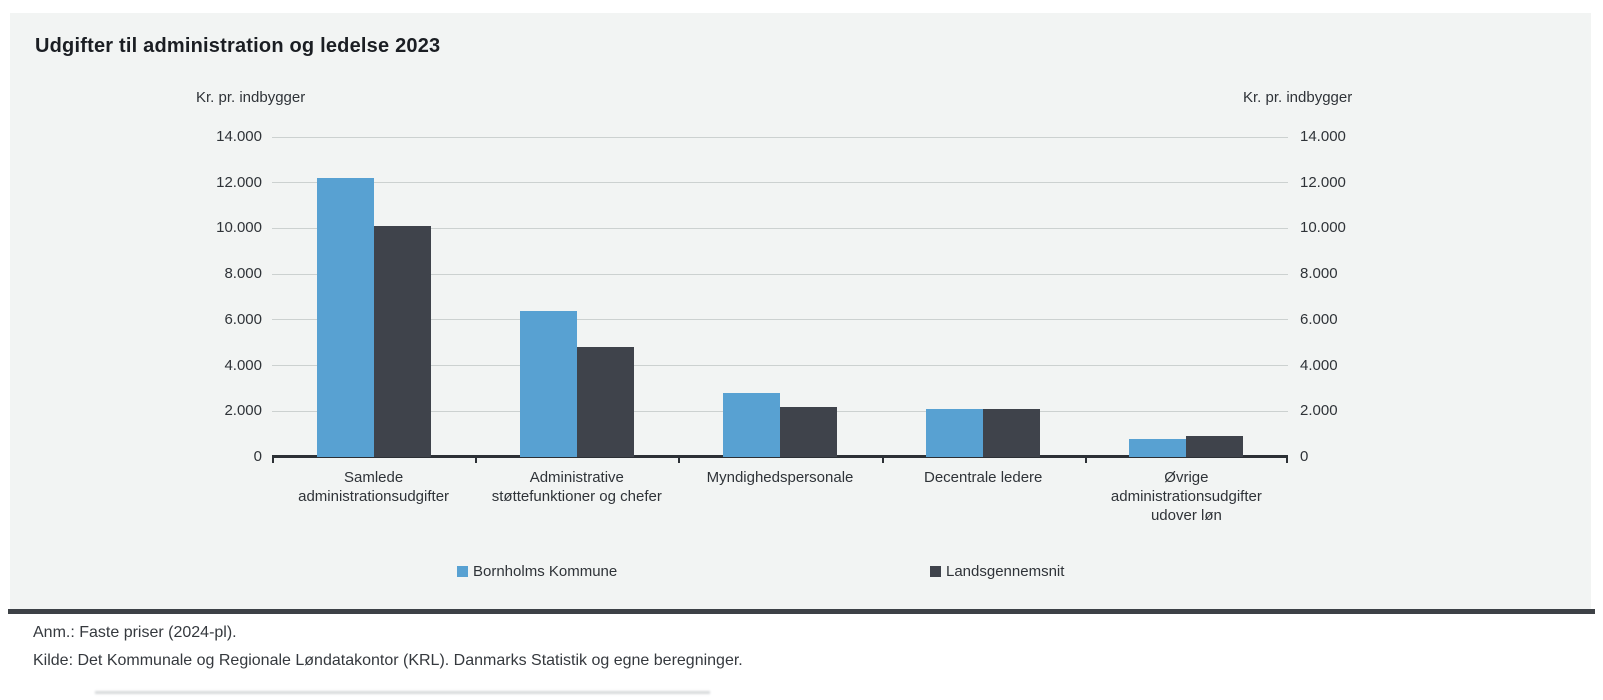 This screenshot has height=700, width=1603. Describe the element at coordinates (1304, 456) in the screenshot. I see `y-tick-label-right: 0` at that location.